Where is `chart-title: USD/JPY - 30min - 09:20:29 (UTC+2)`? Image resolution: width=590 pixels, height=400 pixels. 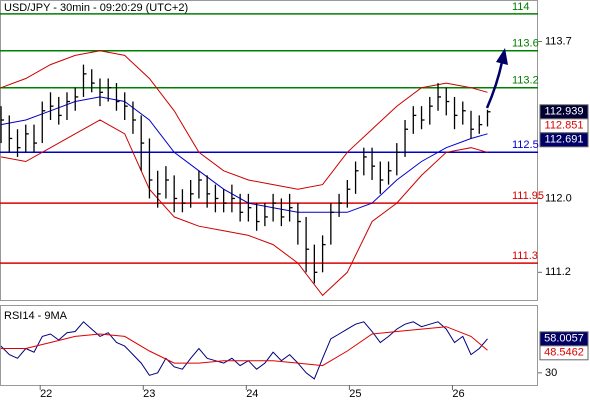 chart-title: USD/JPY - 30min - 09:20:29 (UTC+2) is located at coordinates (96, 8).